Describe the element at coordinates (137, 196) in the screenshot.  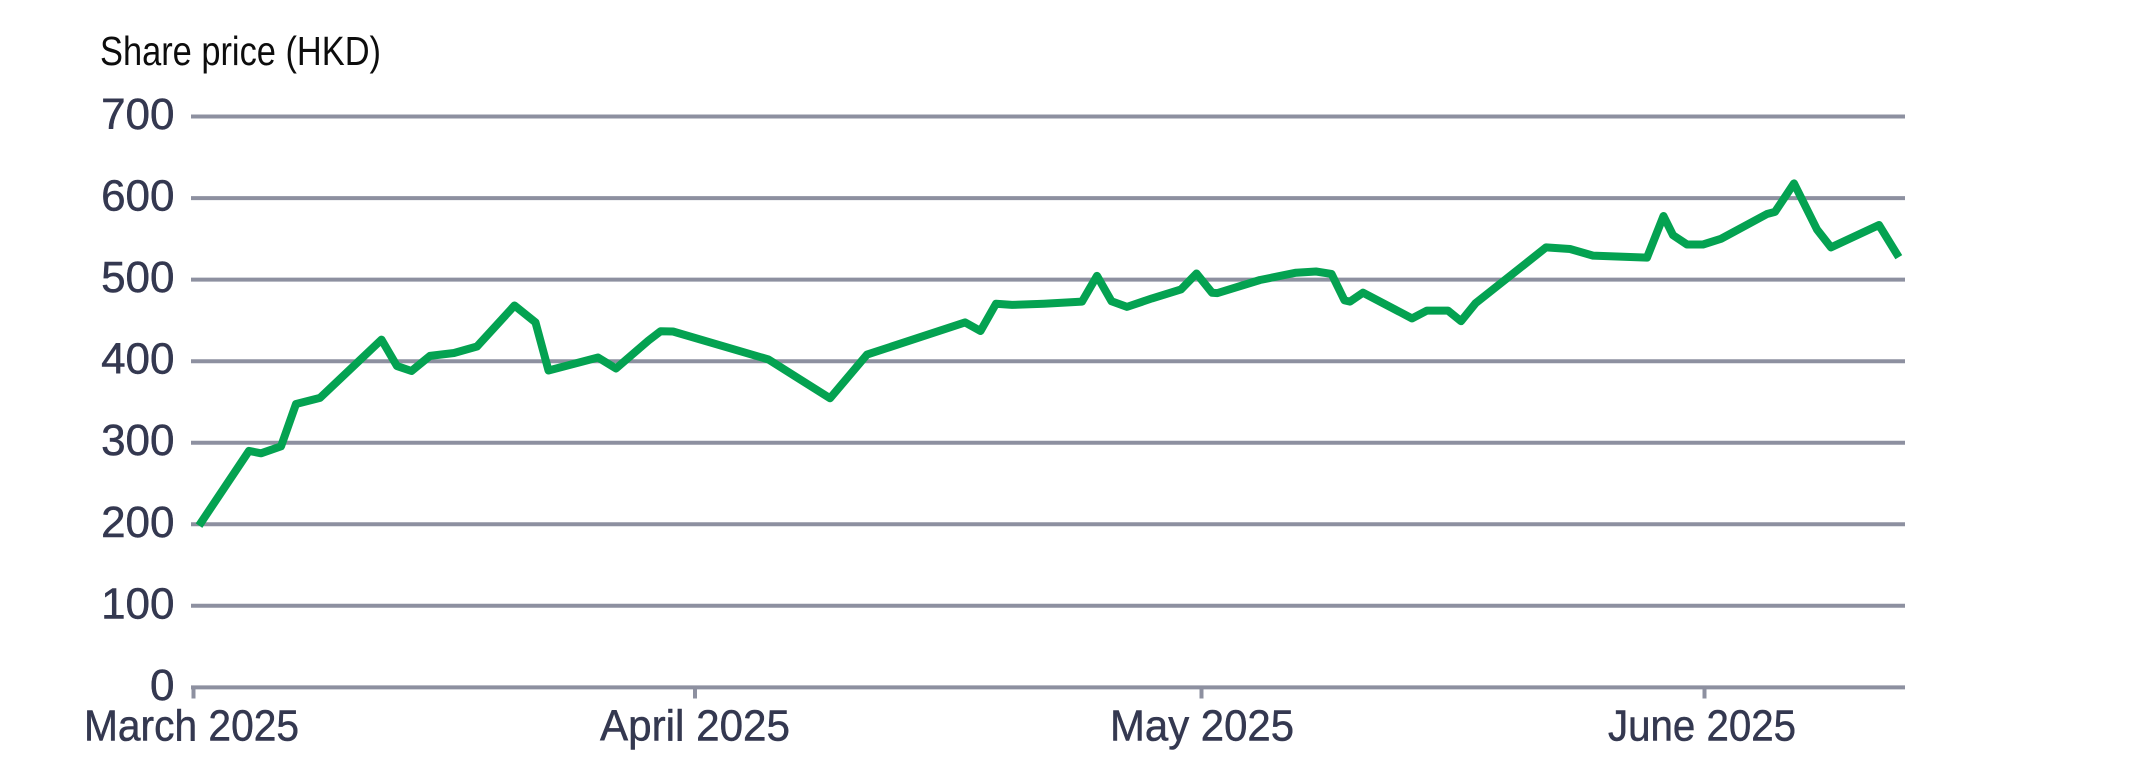
I see `svg-text: 600` at that location.